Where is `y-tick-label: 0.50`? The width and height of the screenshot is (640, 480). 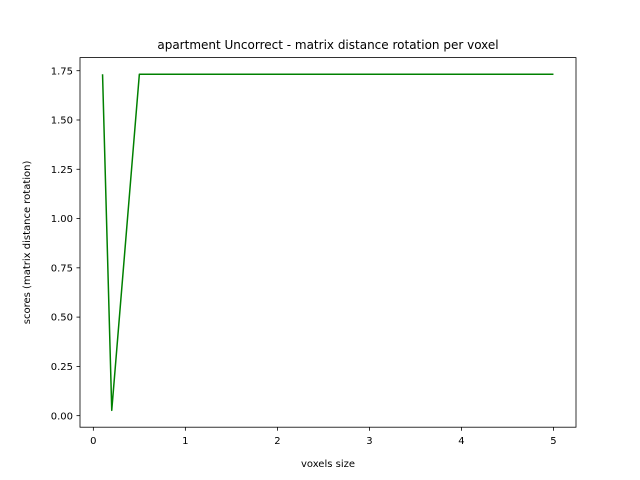
y-tick-label: 0.50 is located at coordinates (62, 318).